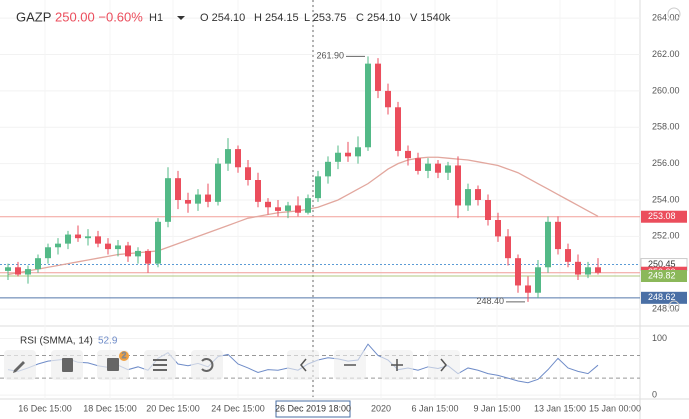 The height and width of the screenshot is (419, 689). What do you see at coordinates (666, 308) in the screenshot?
I see `y-tick-label: 248.00` at bounding box center [666, 308].